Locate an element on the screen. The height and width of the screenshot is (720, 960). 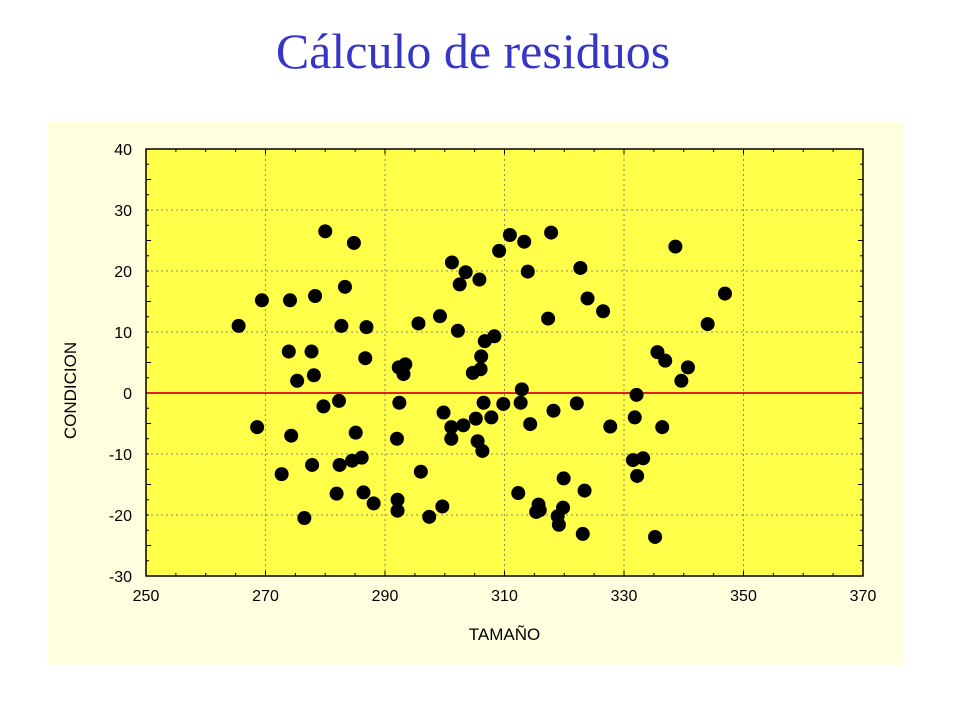
y-tick-label: 0 is located at coordinates (127, 394).